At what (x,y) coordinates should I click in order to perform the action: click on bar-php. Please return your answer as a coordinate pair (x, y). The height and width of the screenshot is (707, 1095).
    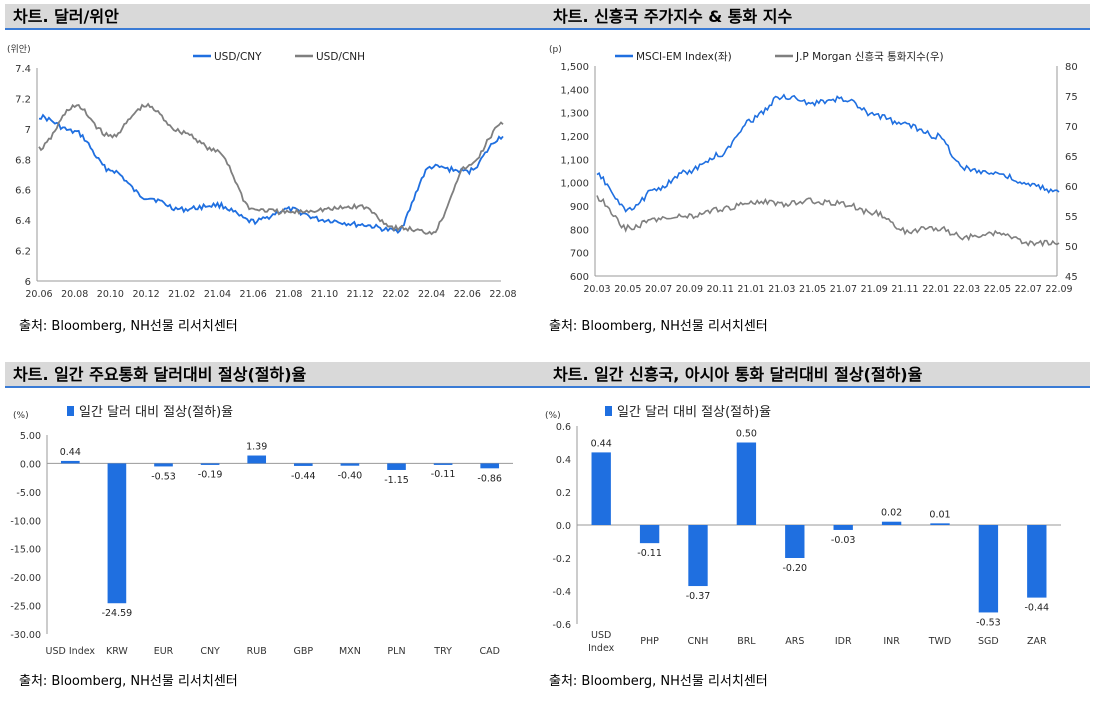
    Looking at the image, I should click on (649, 534).